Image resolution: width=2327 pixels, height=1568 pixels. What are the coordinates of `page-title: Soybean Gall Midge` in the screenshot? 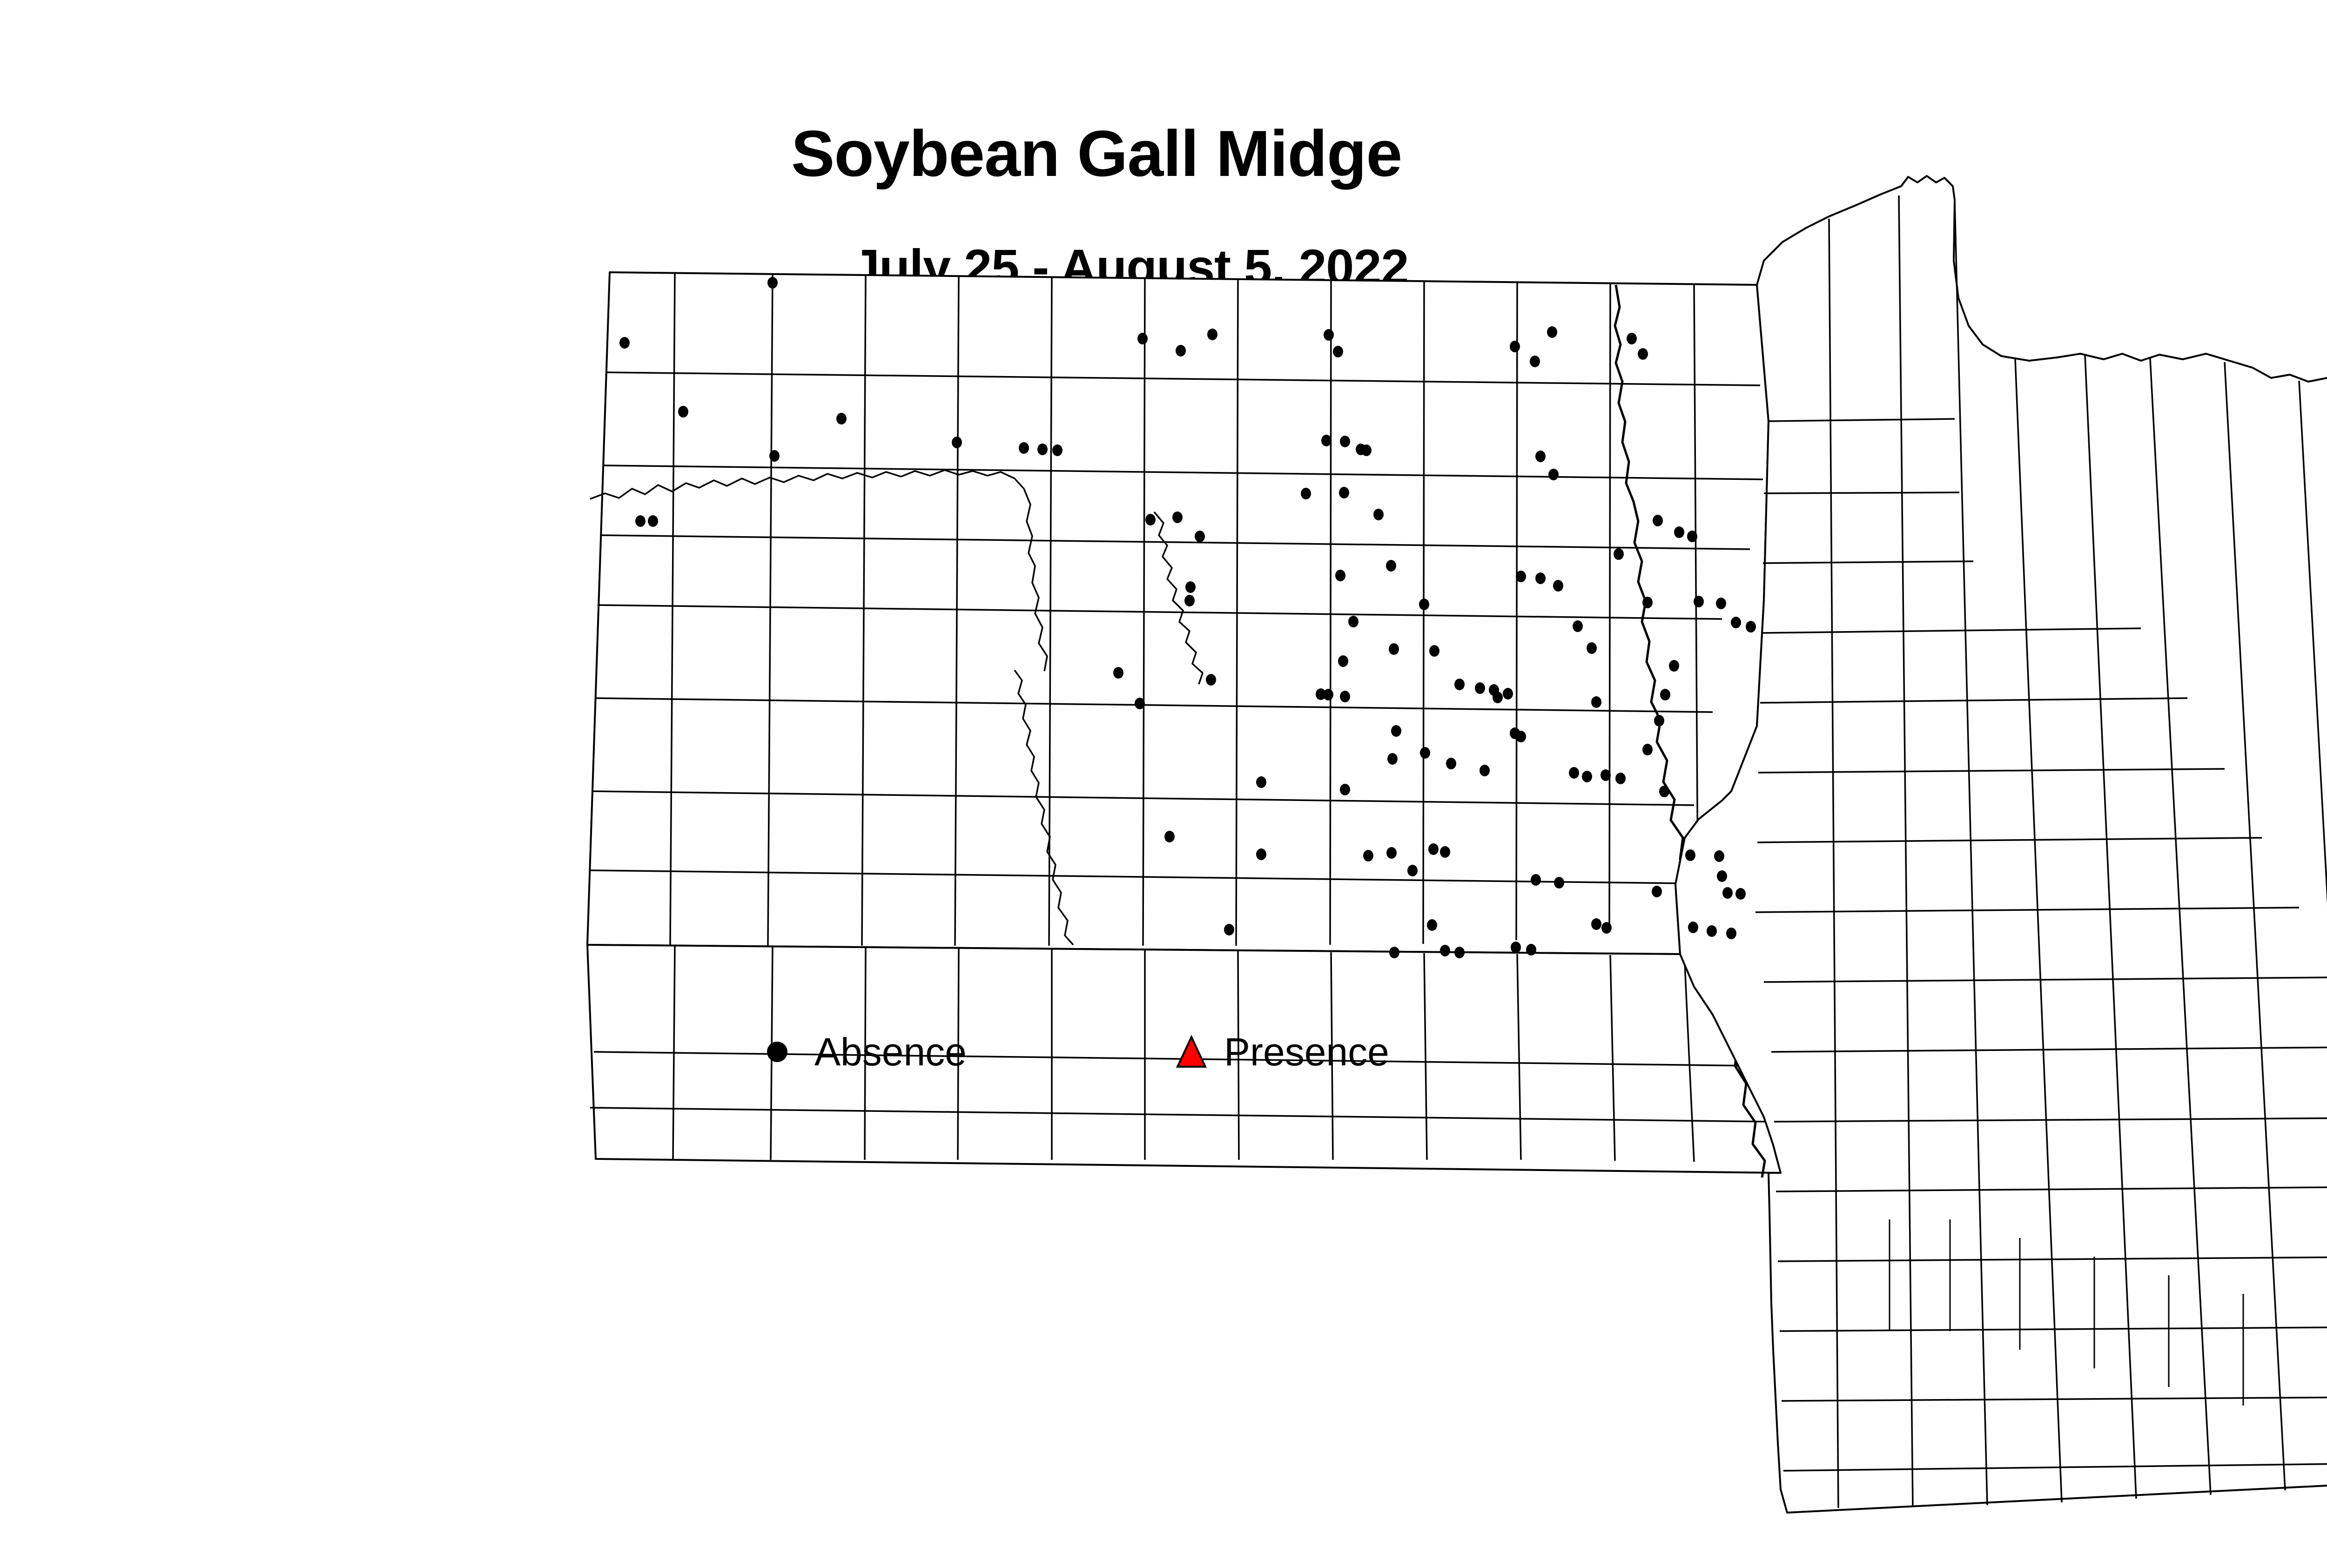 It's located at (1096, 153).